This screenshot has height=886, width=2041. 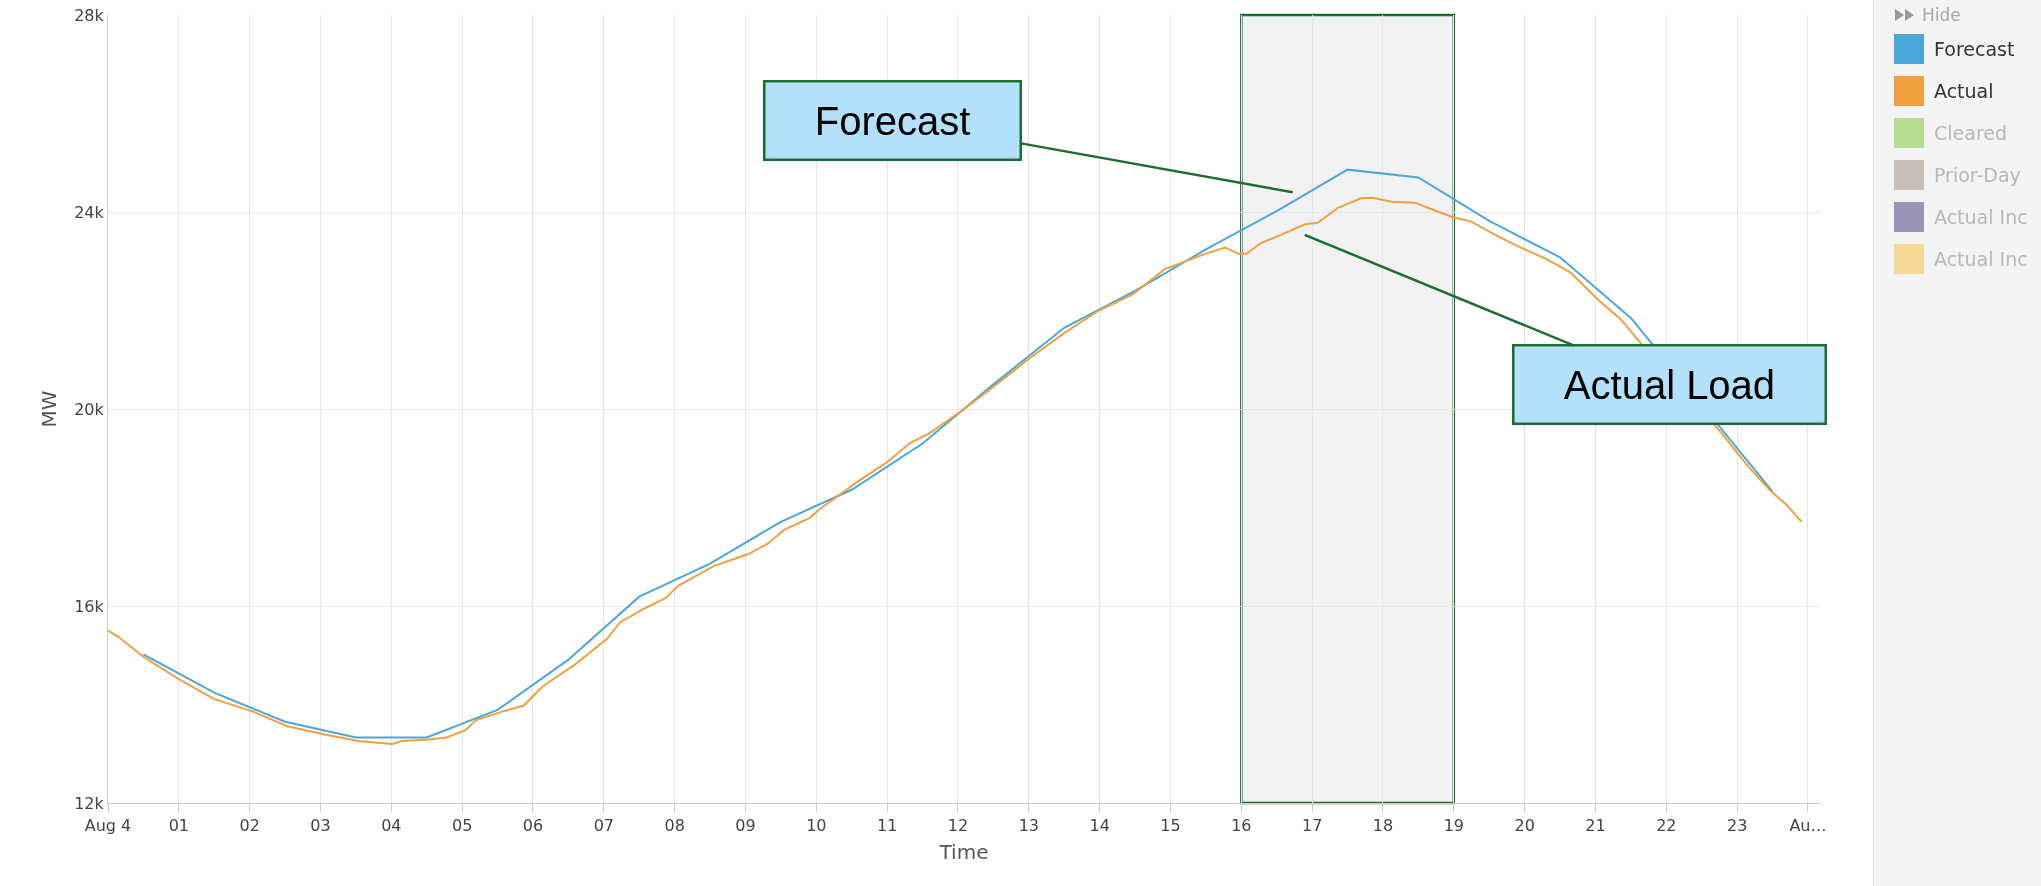 I want to click on y-tick-label: 24k, so click(x=89, y=212).